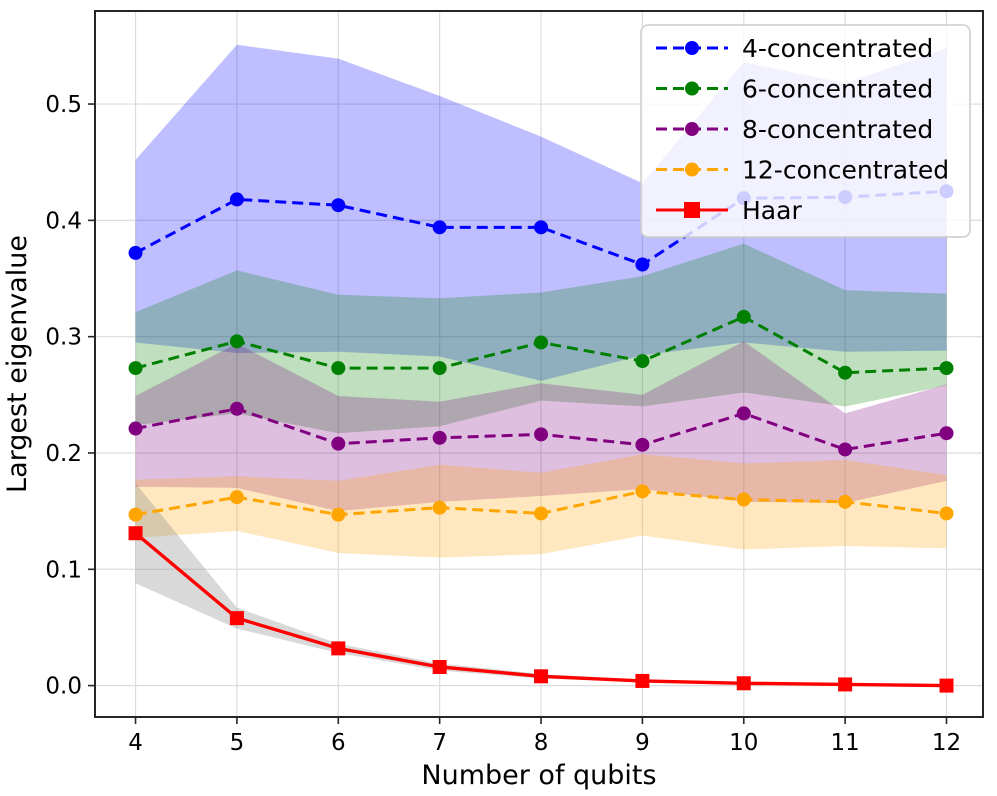  Describe the element at coordinates (837, 48) in the screenshot. I see `legend-label: 4-concentrated` at that location.